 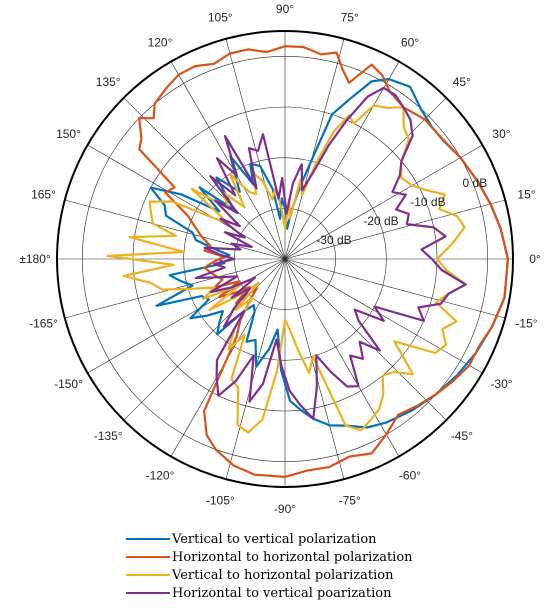 What do you see at coordinates (43, 194) in the screenshot?
I see `angle-tick-label: 165°` at bounding box center [43, 194].